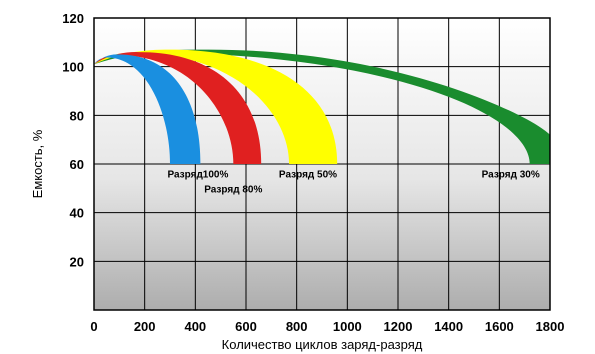 Image resolution: width=595 pixels, height=354 pixels. What do you see at coordinates (197, 175) in the screenshot?
I see `series-annotation: Разряд100%` at bounding box center [197, 175].